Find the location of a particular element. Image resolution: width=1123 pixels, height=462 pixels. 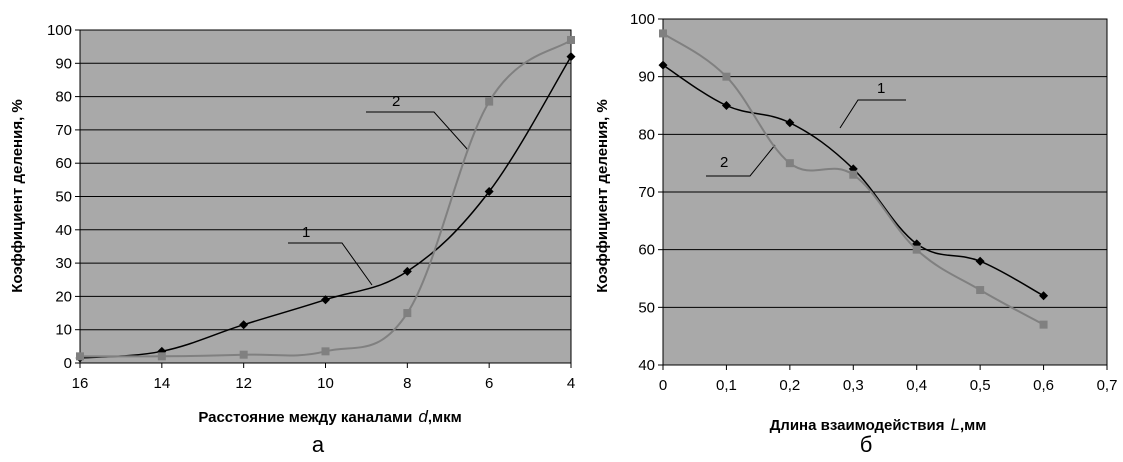

y-tick-label-a-7: 70 is located at coordinates (63, 130).